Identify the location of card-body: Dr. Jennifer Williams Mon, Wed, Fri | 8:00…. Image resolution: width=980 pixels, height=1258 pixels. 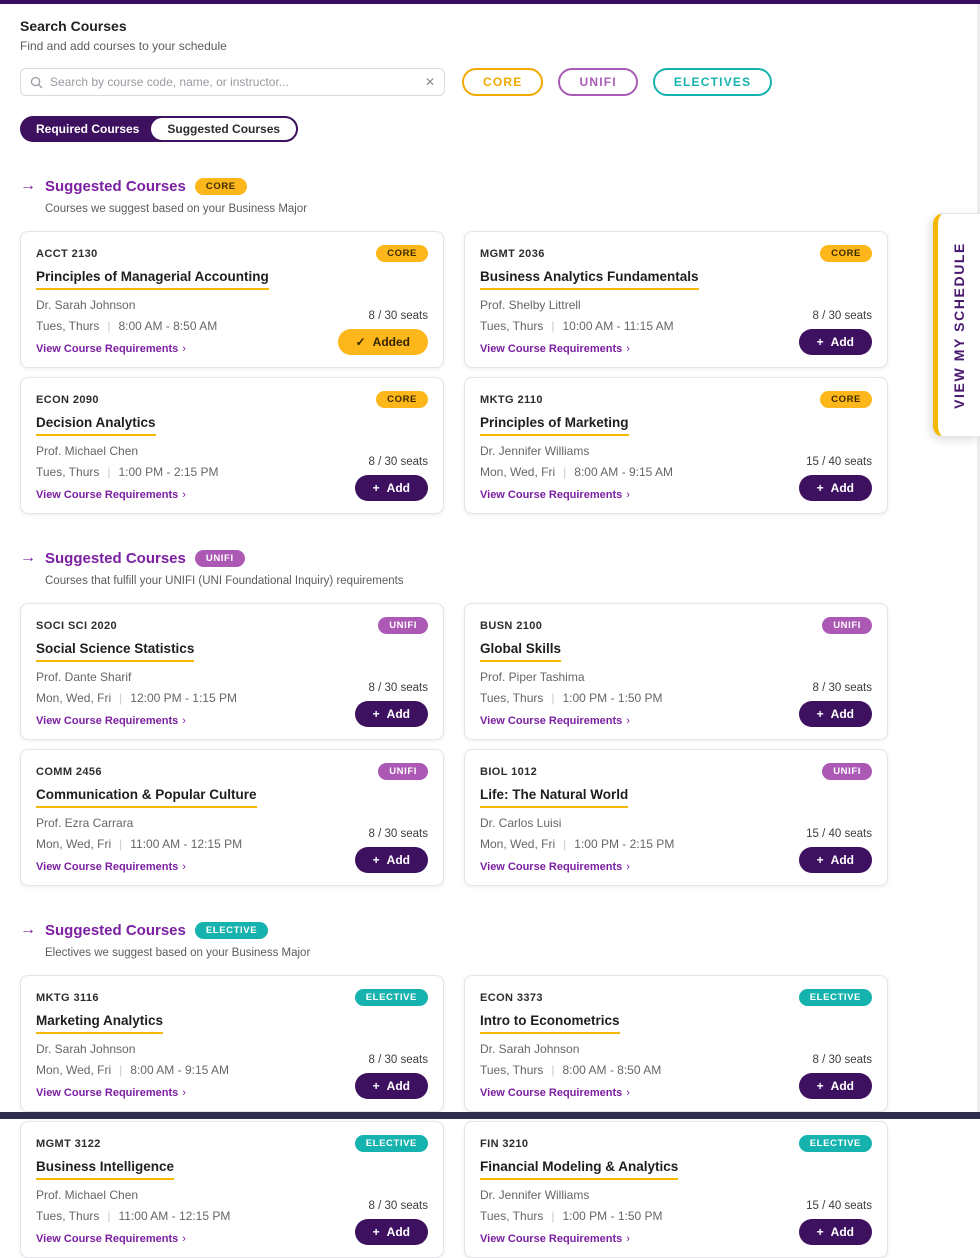
(676, 468).